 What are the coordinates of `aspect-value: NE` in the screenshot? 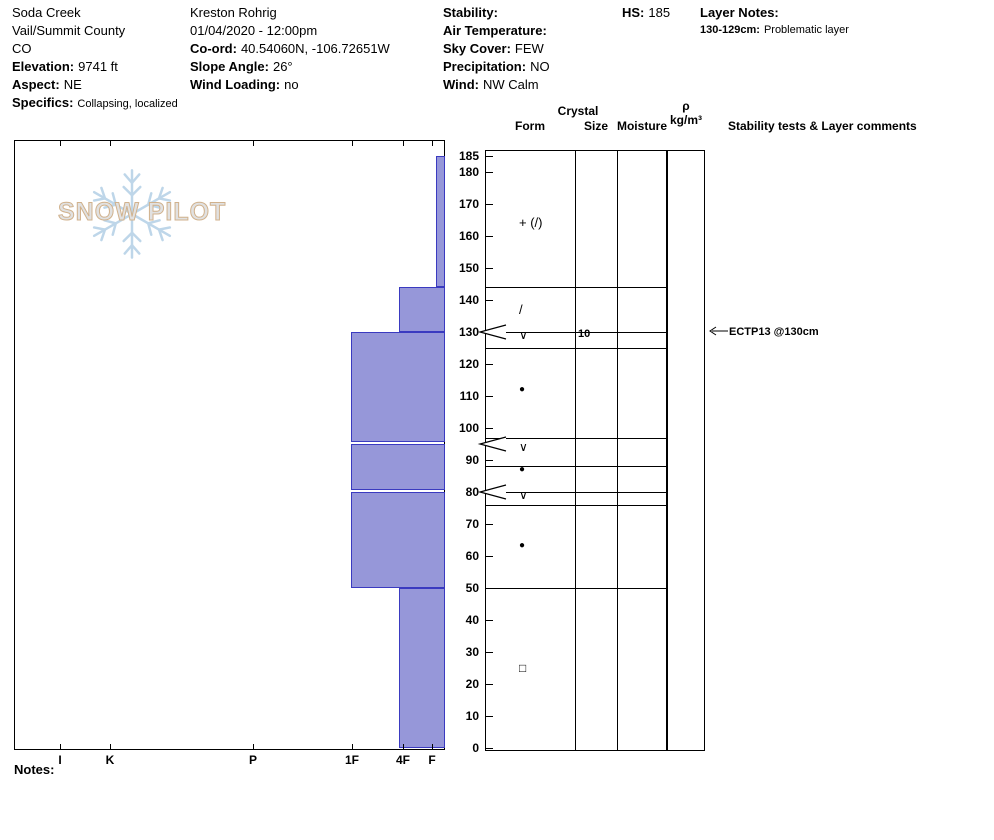 It's located at (72, 84).